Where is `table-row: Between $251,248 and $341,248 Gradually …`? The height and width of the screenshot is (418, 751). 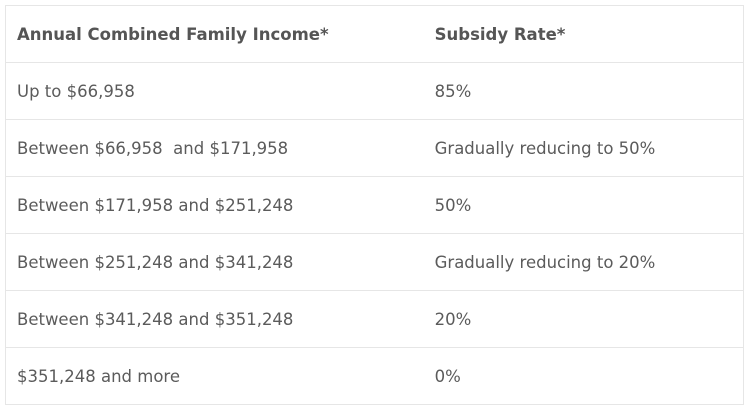
table-row: Between $251,248 and $341,248 Gradually … is located at coordinates (375, 262).